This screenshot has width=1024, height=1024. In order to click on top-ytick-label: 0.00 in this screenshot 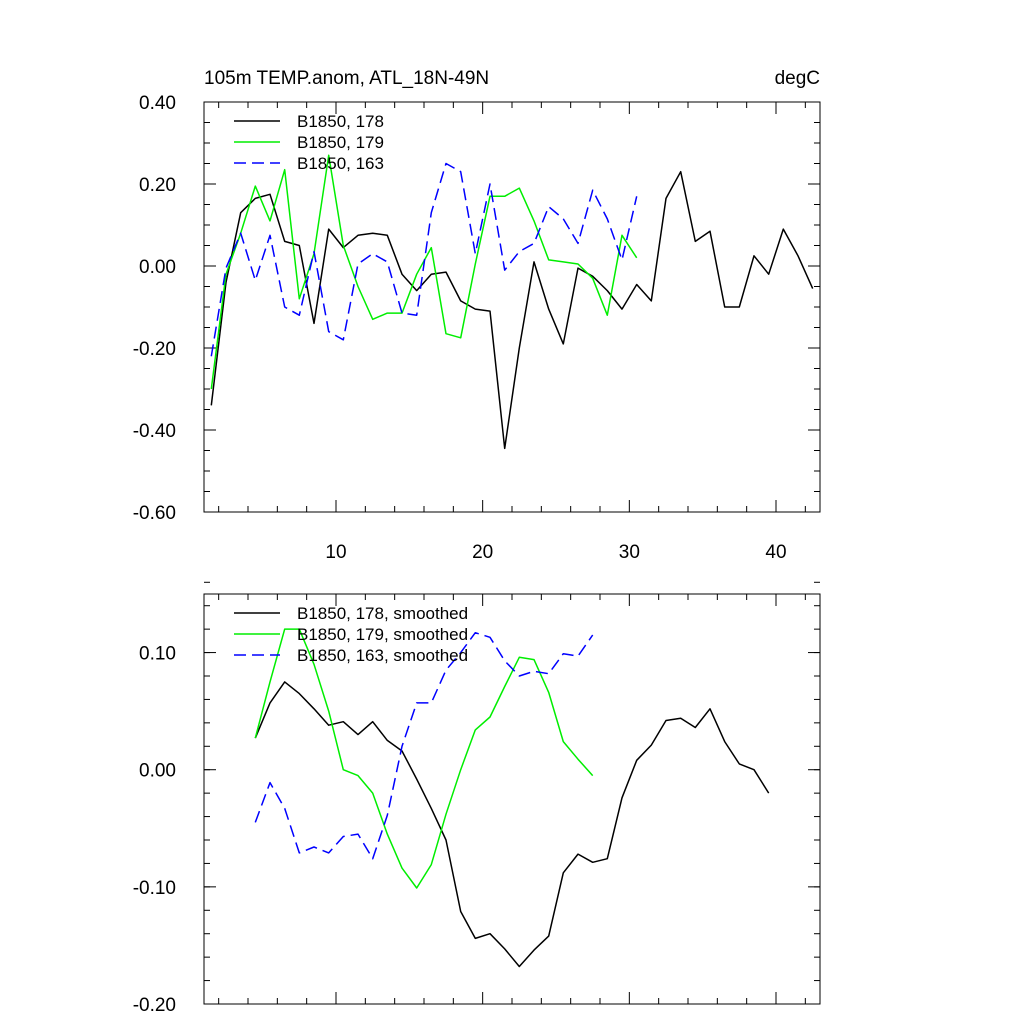, I will do `click(157, 267)`.